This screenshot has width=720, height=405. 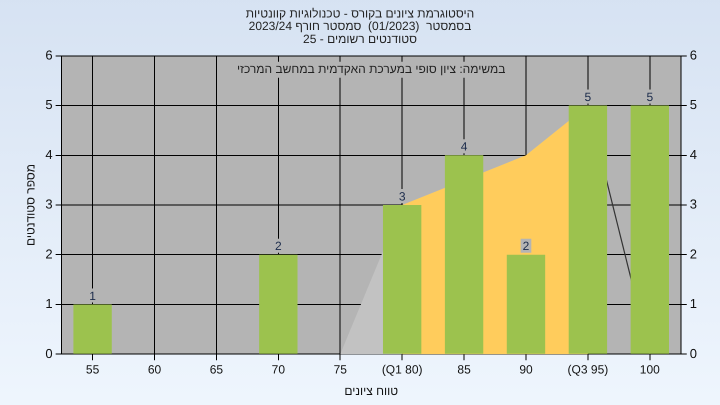 I want to click on y-tick-label: 5, so click(x=49, y=104).